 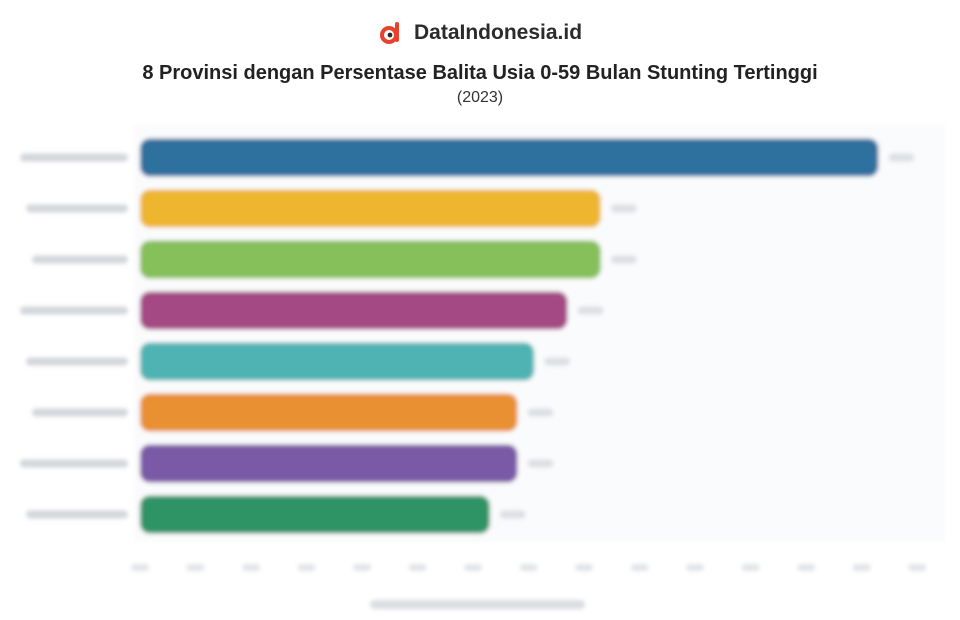 What do you see at coordinates (480, 97) in the screenshot?
I see `chart-subtitle: (2023)` at bounding box center [480, 97].